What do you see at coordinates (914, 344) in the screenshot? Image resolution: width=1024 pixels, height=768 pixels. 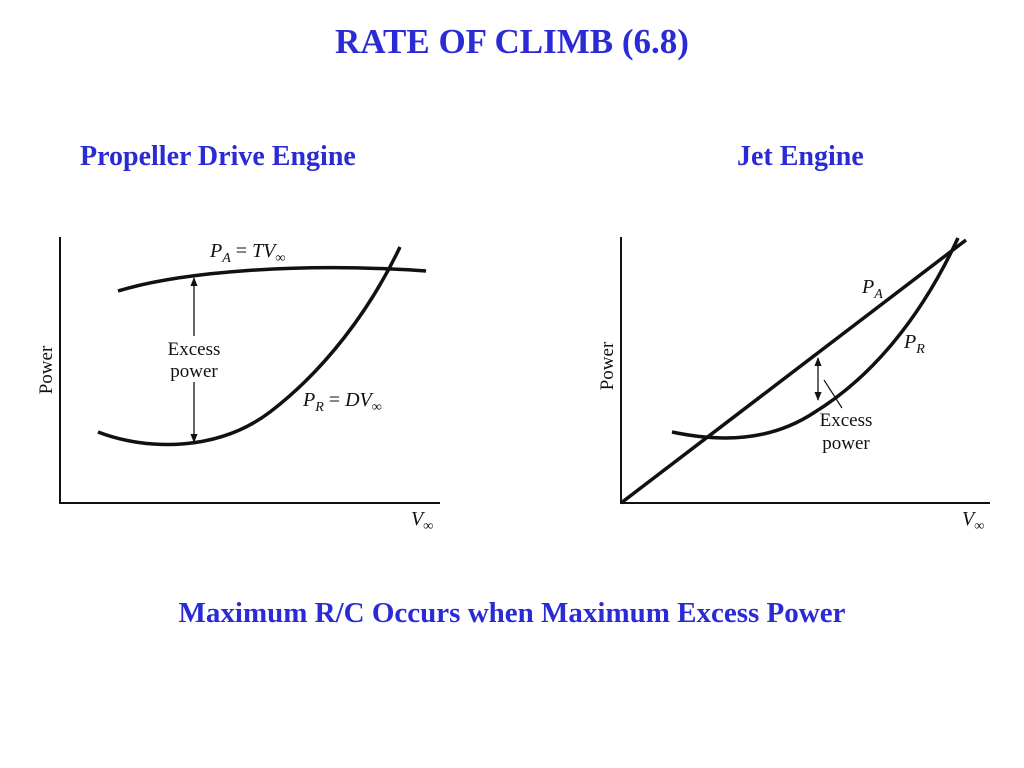 I see `jet-power-required-label: PR` at bounding box center [914, 344].